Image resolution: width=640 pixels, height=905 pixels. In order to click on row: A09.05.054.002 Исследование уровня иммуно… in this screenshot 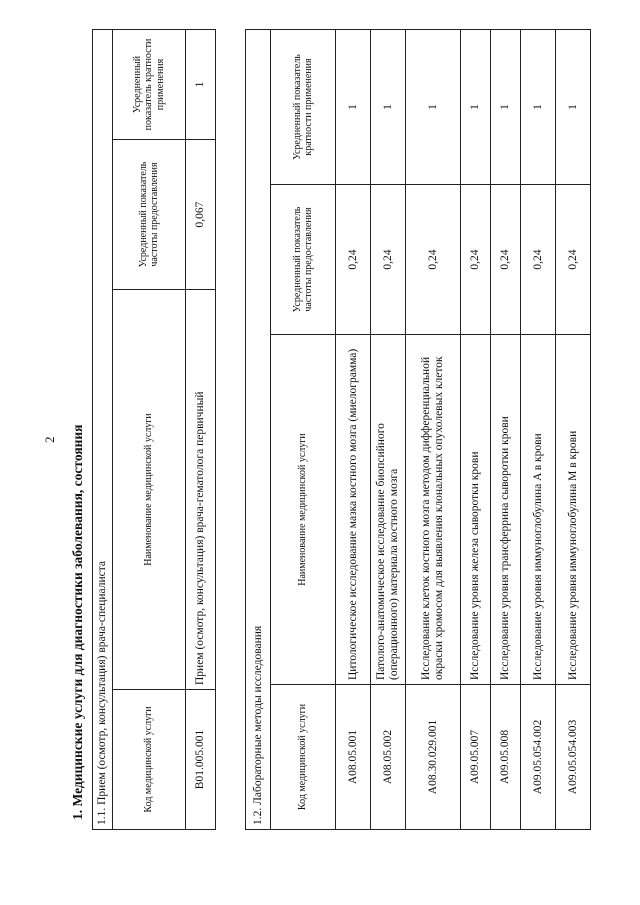, I will do `click(538, 429)`.